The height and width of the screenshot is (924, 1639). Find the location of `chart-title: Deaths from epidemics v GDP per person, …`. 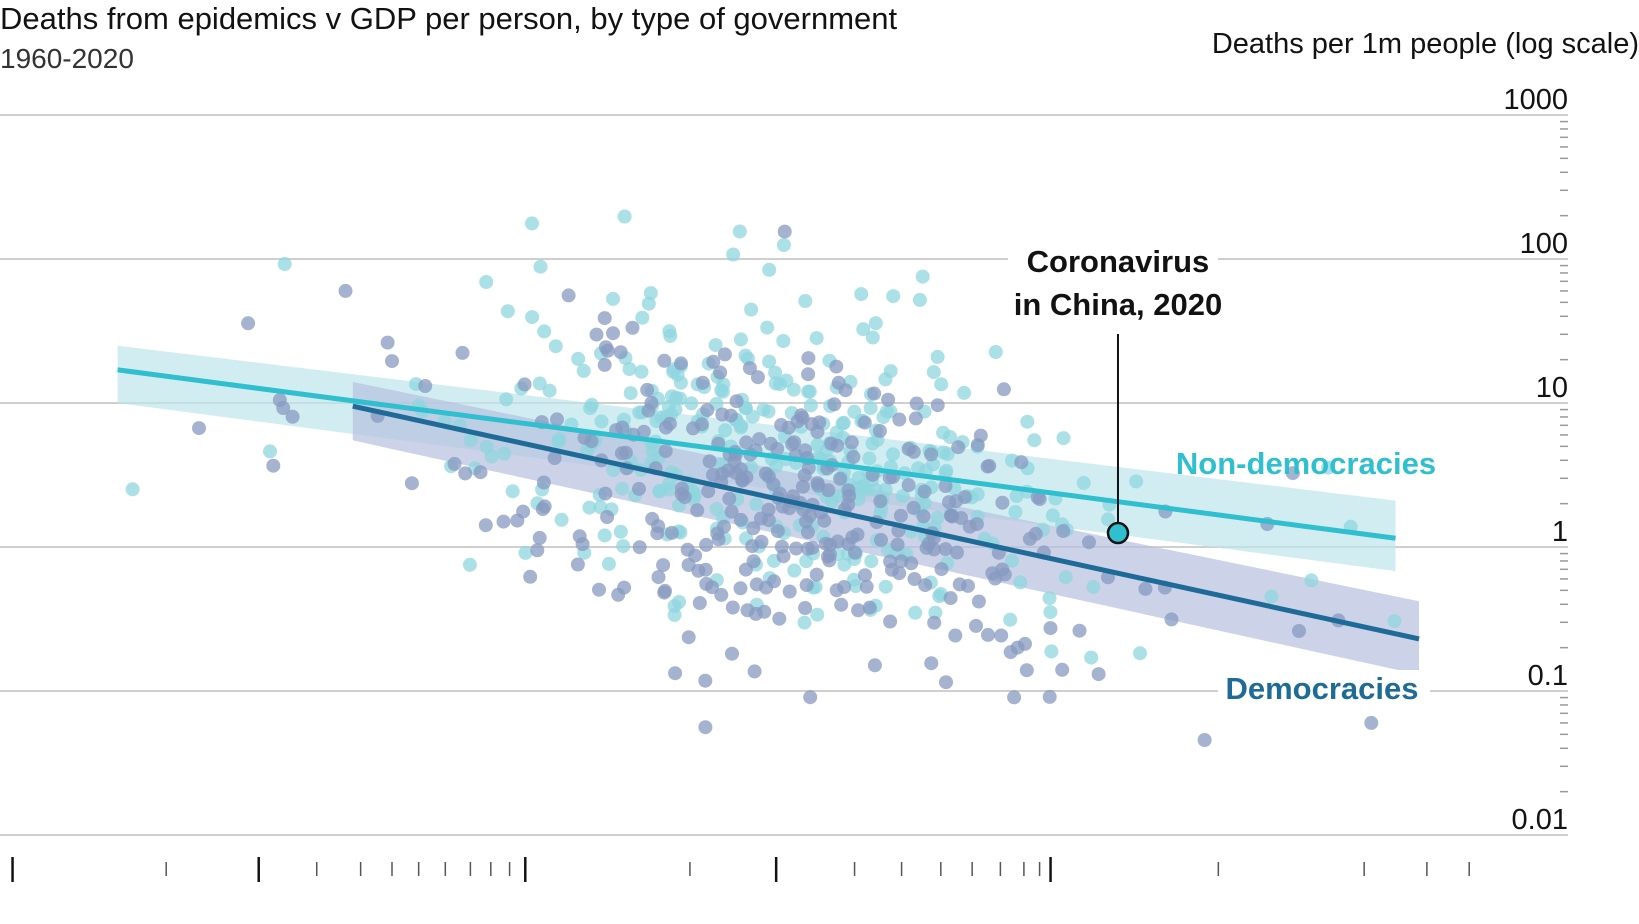

chart-title: Deaths from epidemics v GDP per person, … is located at coordinates (449, 18).